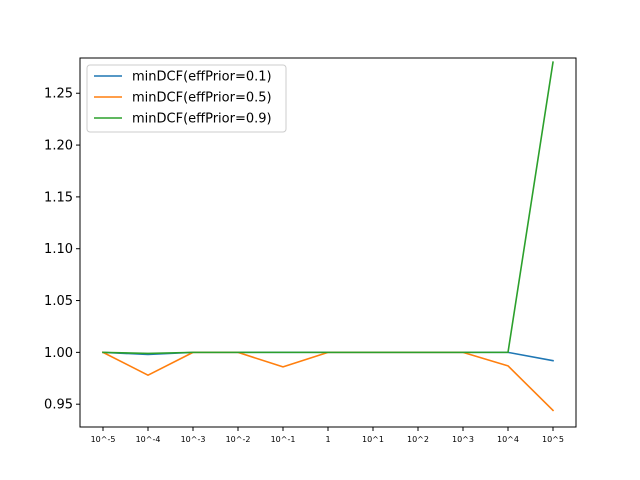 The height and width of the screenshot is (480, 640). What do you see at coordinates (202, 119) in the screenshot?
I see `legend-label-2: minDCF(effPrior=0.9)` at bounding box center [202, 119].